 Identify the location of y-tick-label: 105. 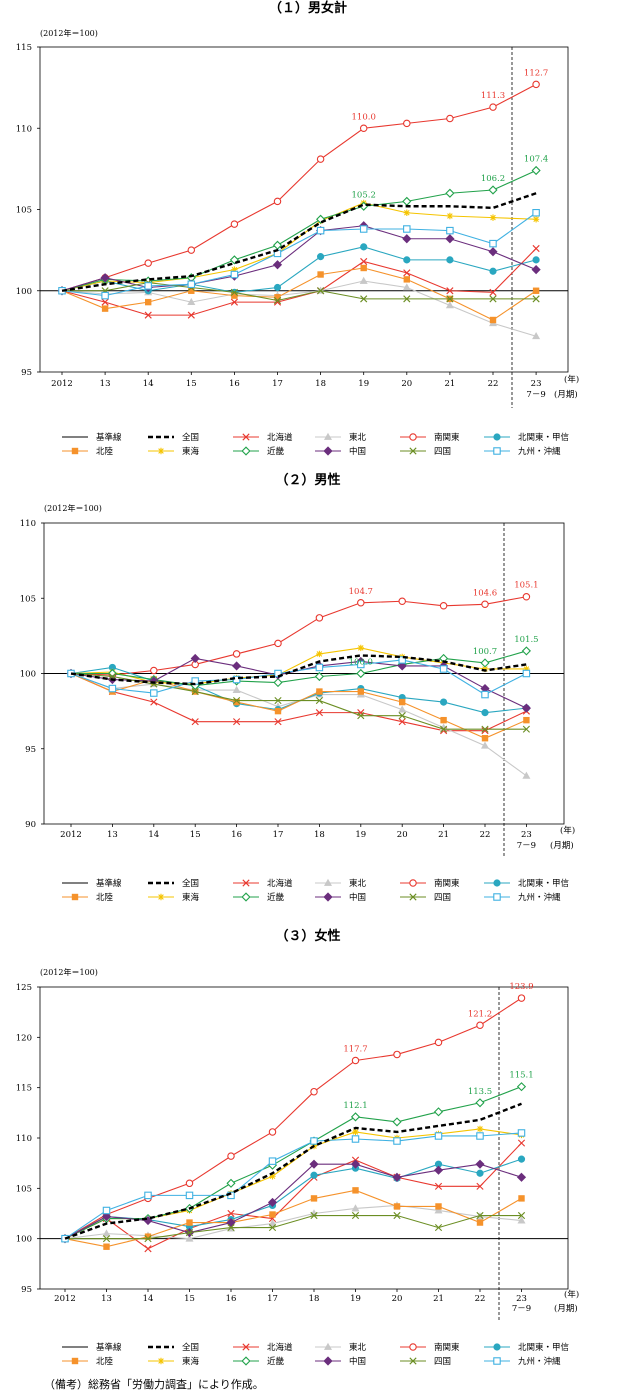
(28, 599).